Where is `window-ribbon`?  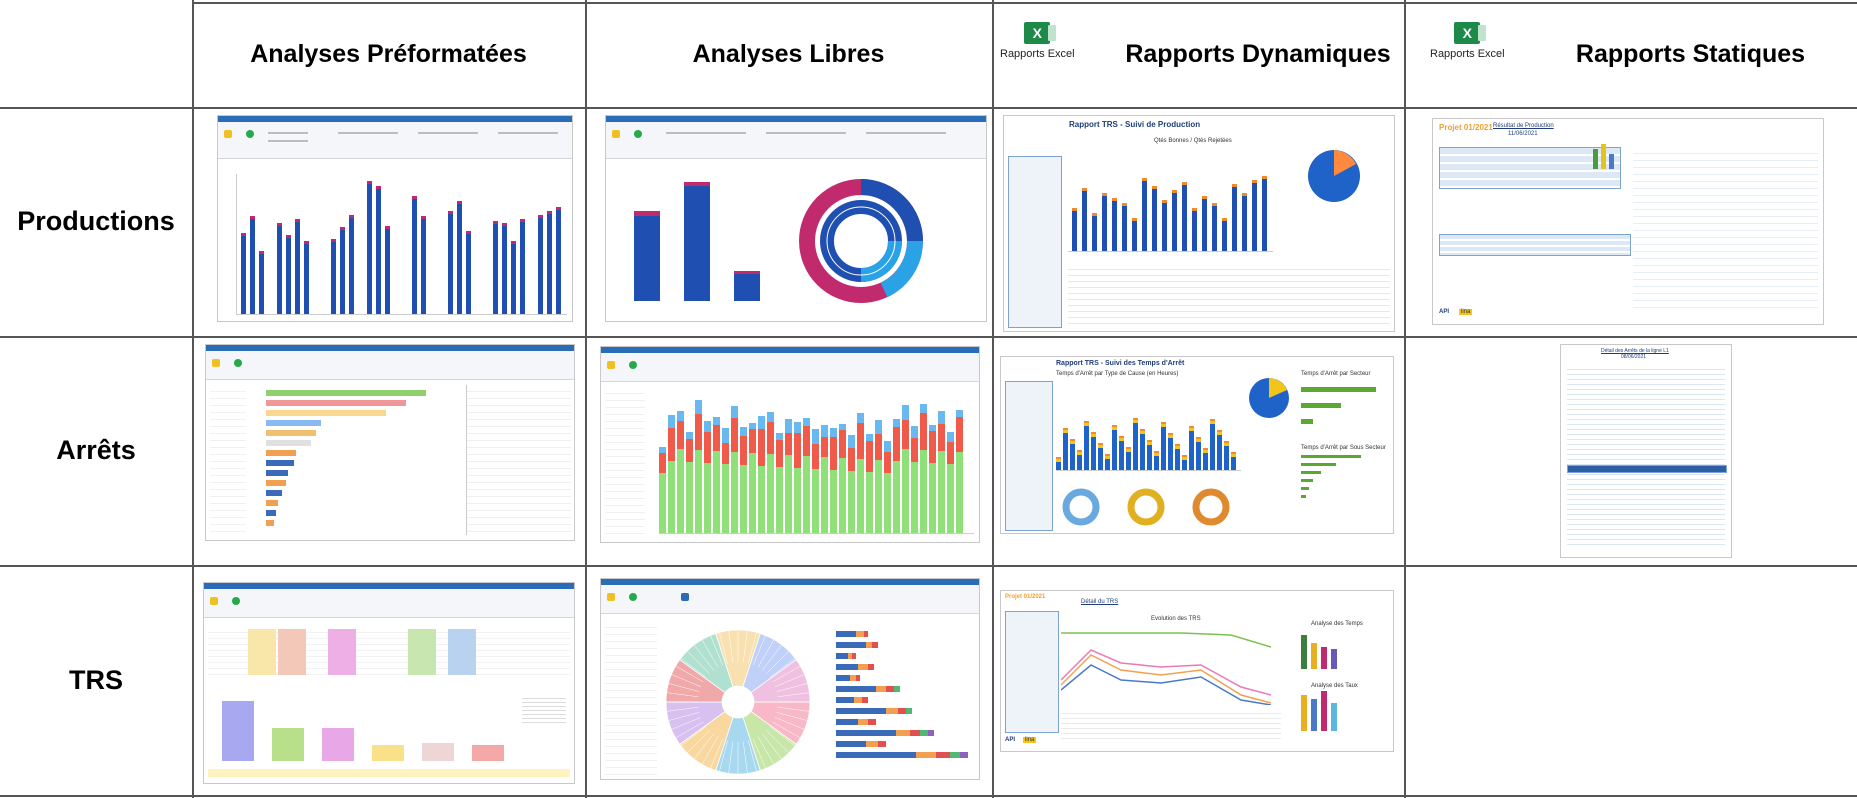
window-ribbon is located at coordinates (790, 599).